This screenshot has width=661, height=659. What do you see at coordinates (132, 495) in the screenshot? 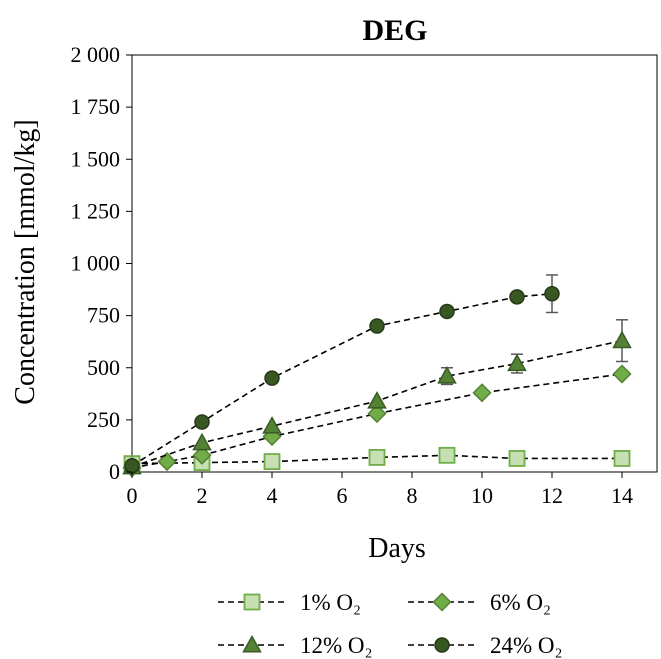
I see `x-tick-label: 0` at bounding box center [132, 495].